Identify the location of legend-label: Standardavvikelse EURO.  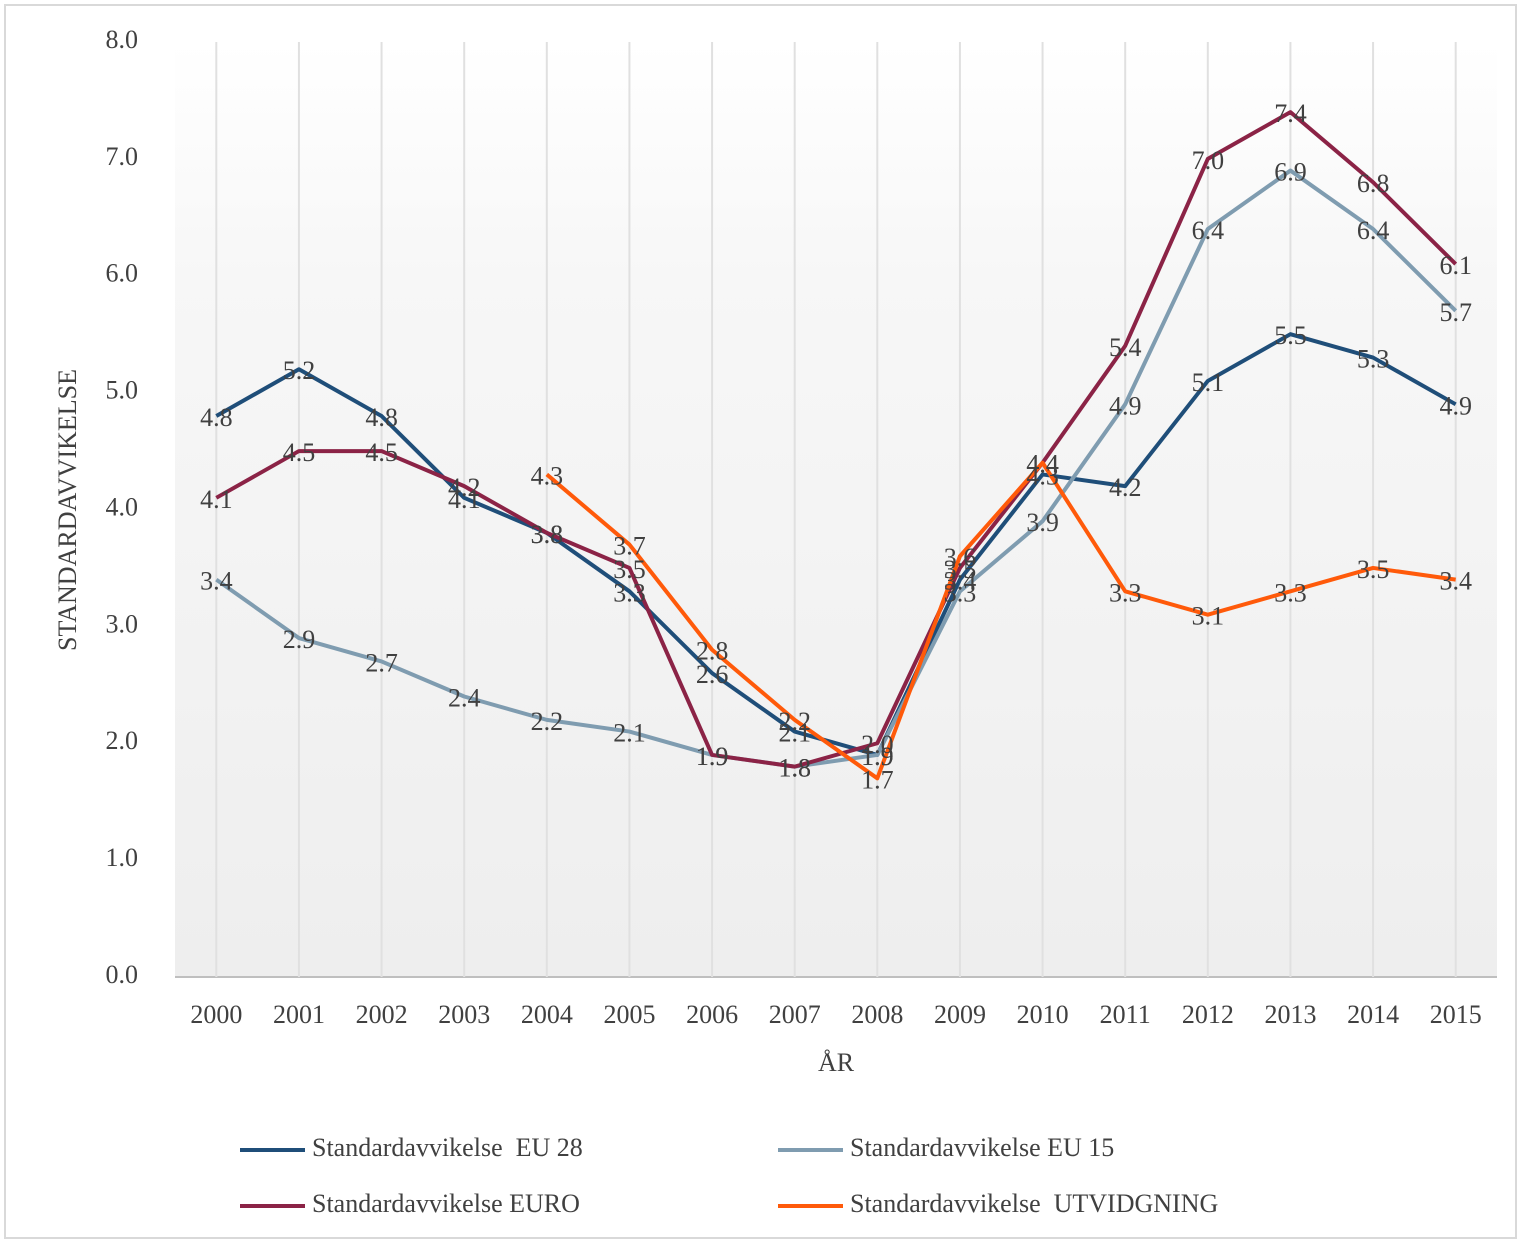
(446, 1203).